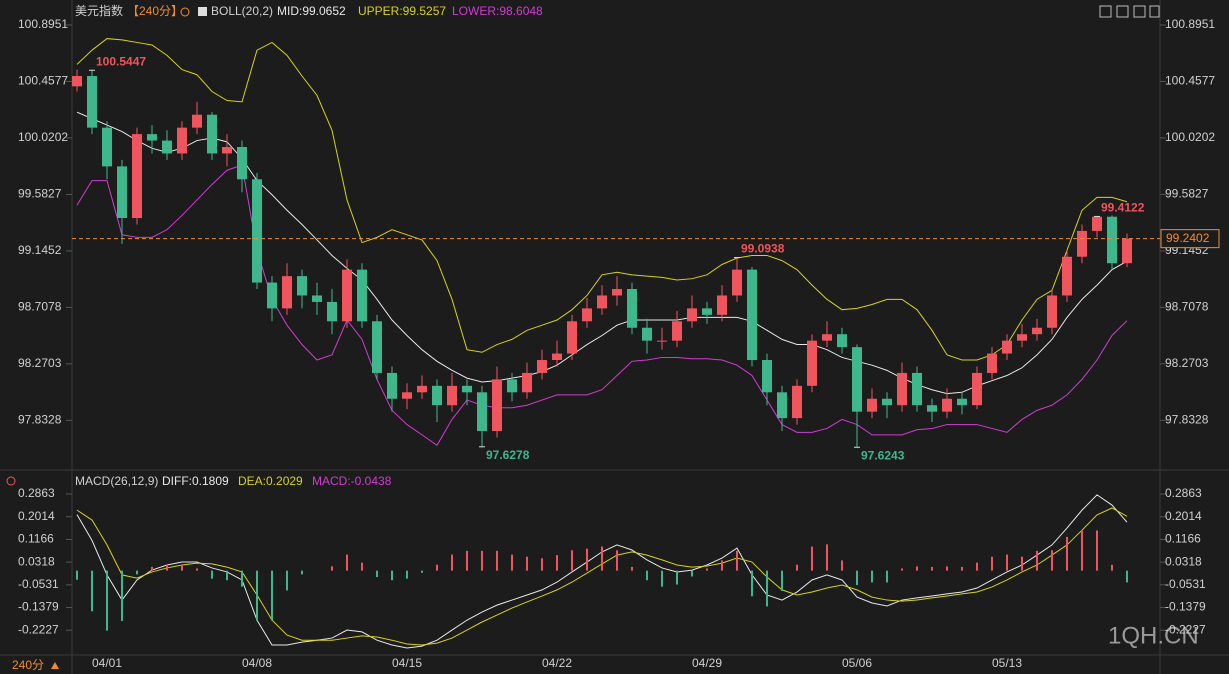 This screenshot has width=1229, height=674. What do you see at coordinates (402, 11) in the screenshot?
I see `legend-entry: UPPER:99.5257` at bounding box center [402, 11].